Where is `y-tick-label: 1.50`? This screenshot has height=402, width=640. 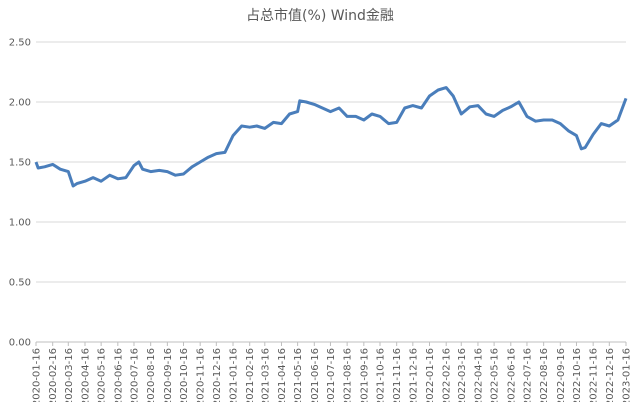
y-tick-label: 1.50 is located at coordinates (20, 163).